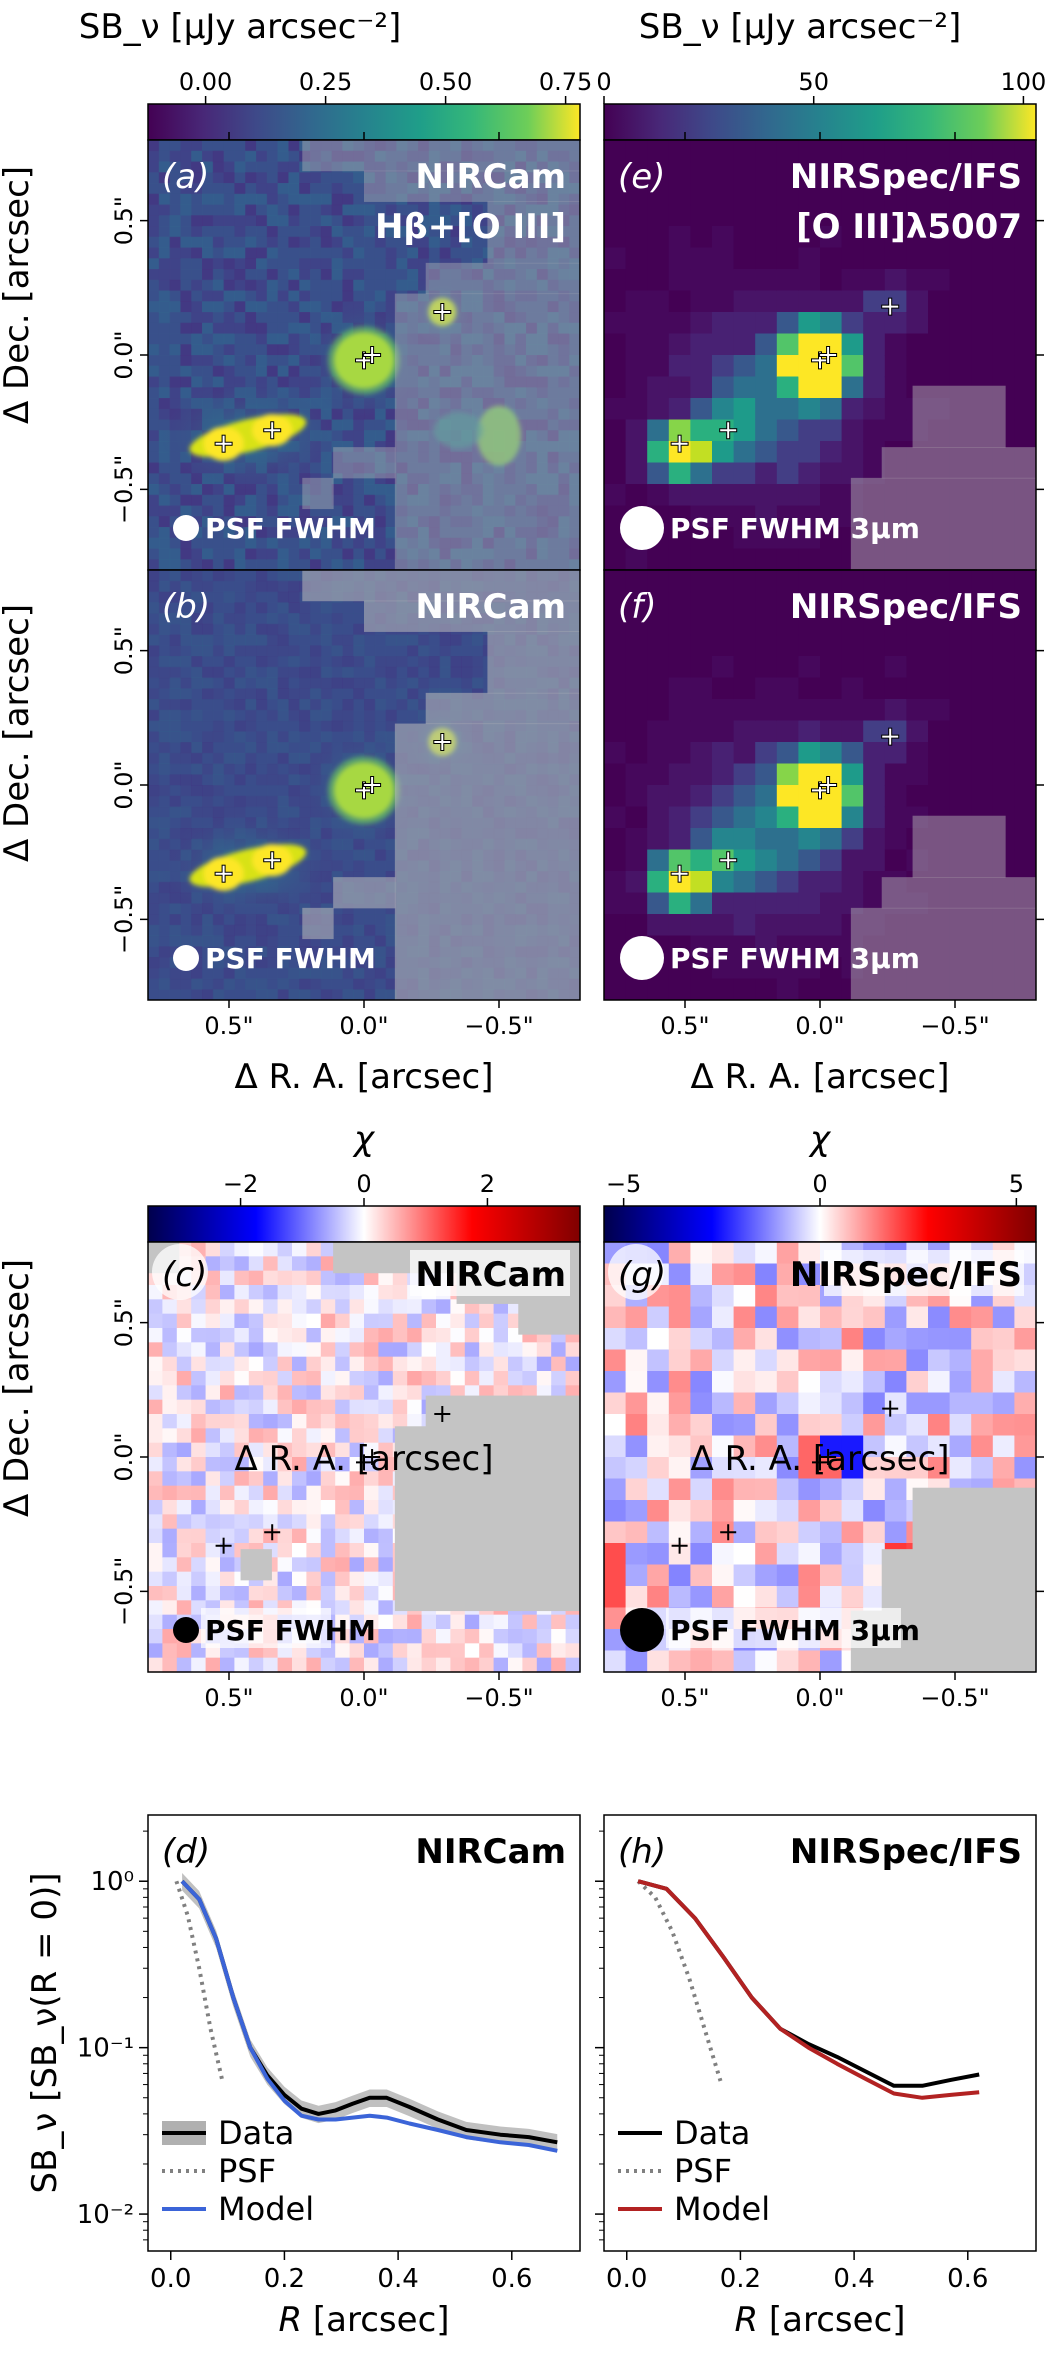 This screenshot has width=1048, height=2369. Describe the element at coordinates (364, 355) in the screenshot. I see `image-layer` at that location.